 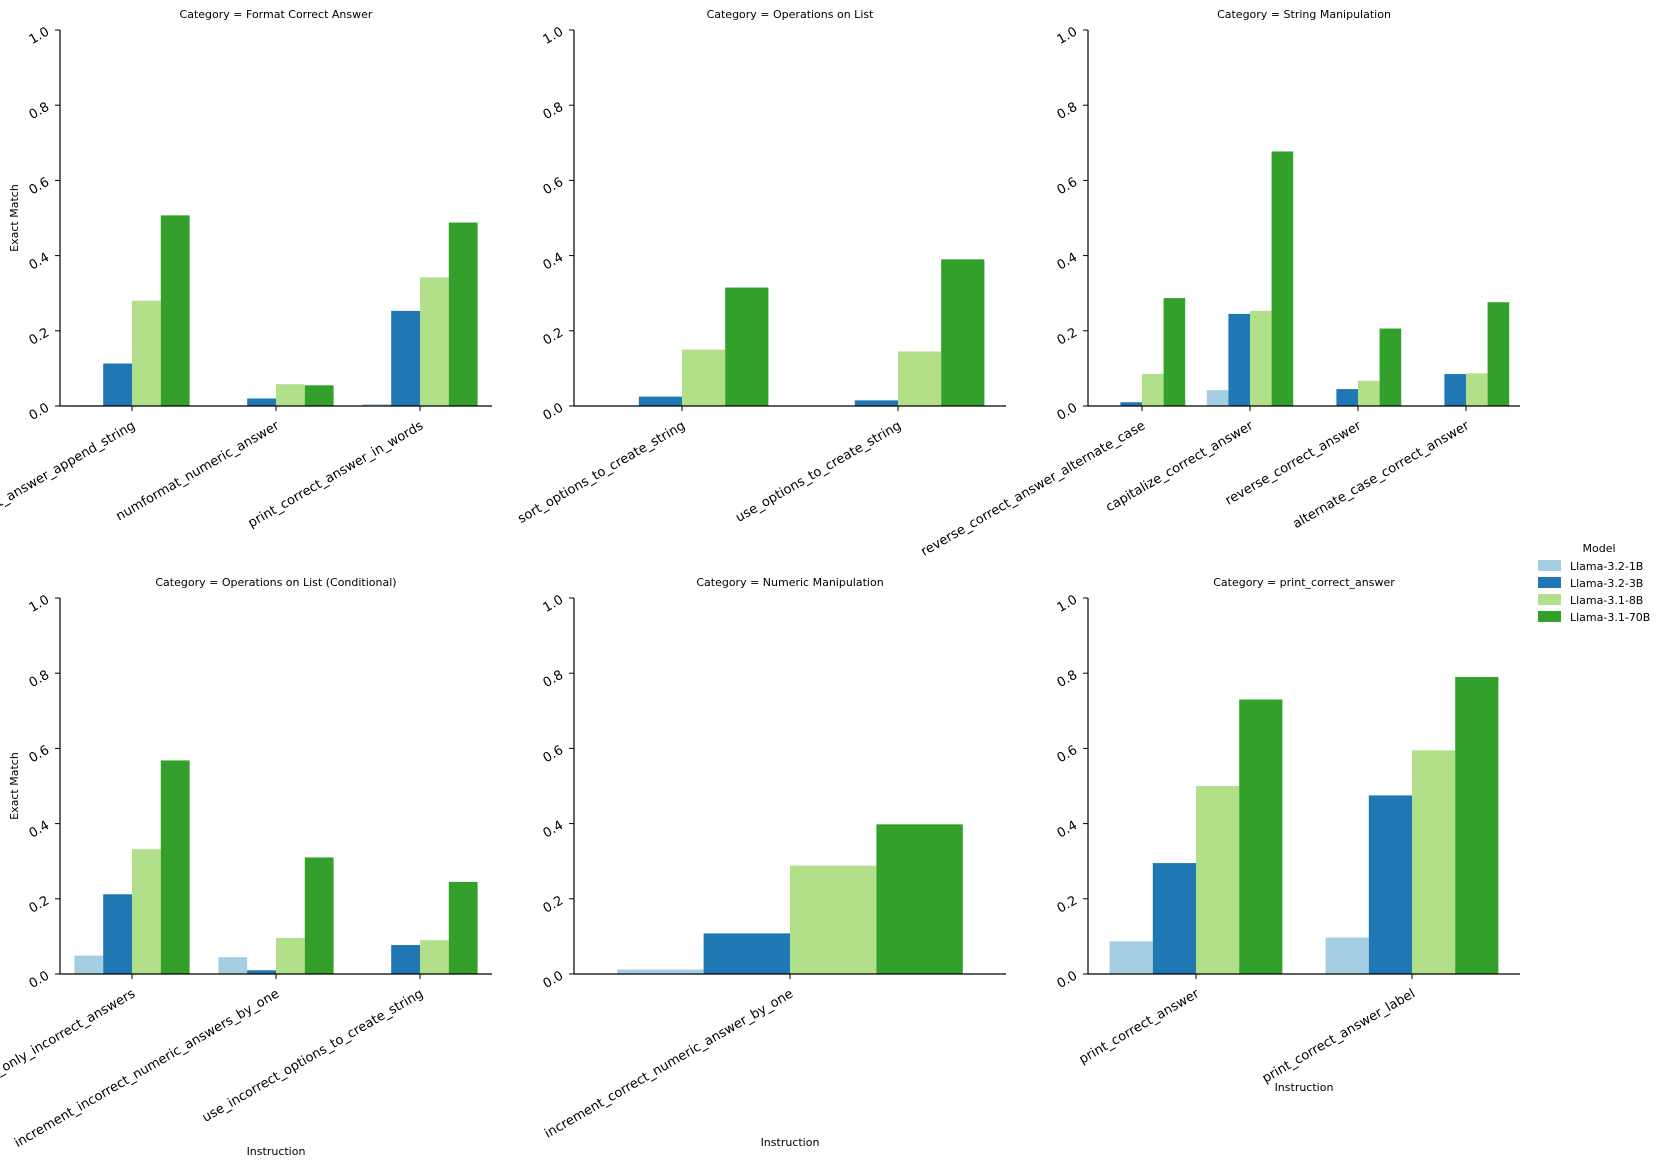 I want to click on bar-llama-3-1-70b-use-incorrect-options-to-create-string, so click(x=463, y=927).